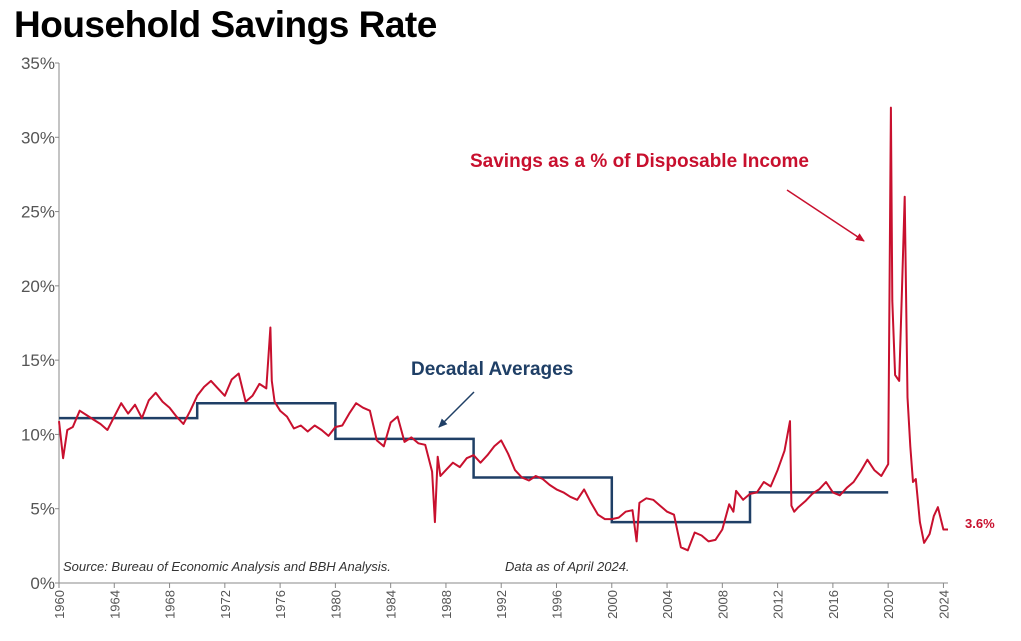 Image resolution: width=1021 pixels, height=641 pixels. What do you see at coordinates (391, 604) in the screenshot?
I see `x-tick-label: 1984` at bounding box center [391, 604].